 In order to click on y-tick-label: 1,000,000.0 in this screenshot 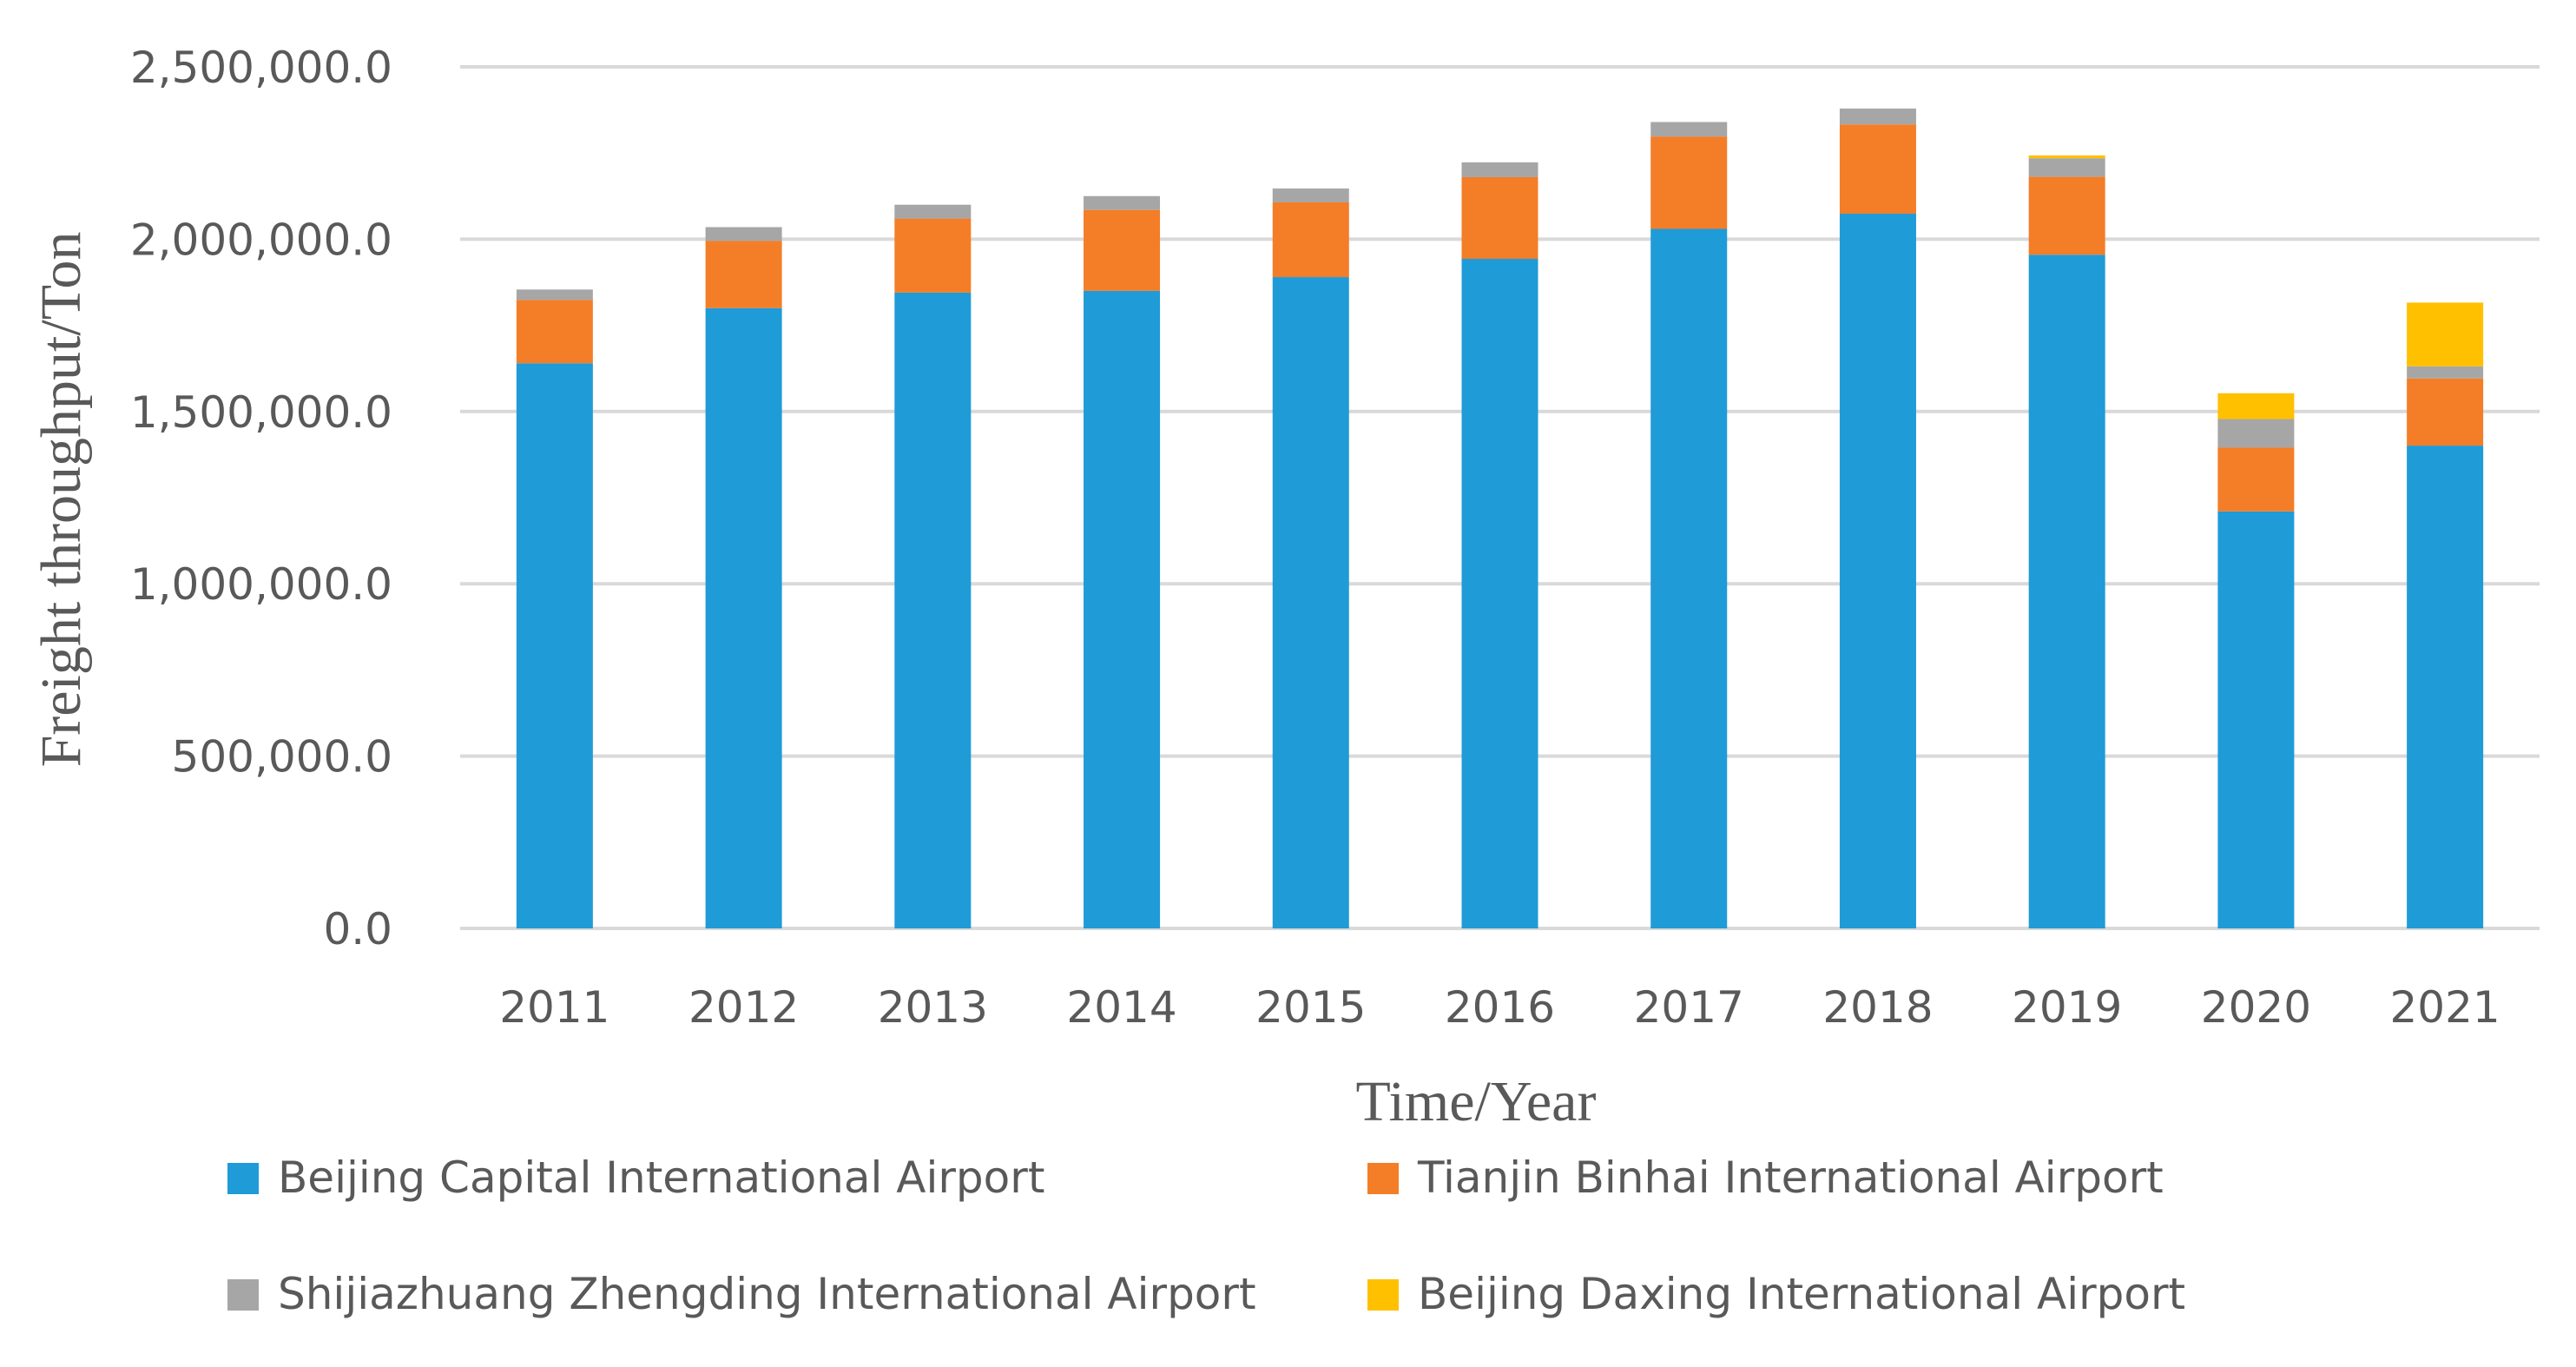, I will do `click(261, 584)`.